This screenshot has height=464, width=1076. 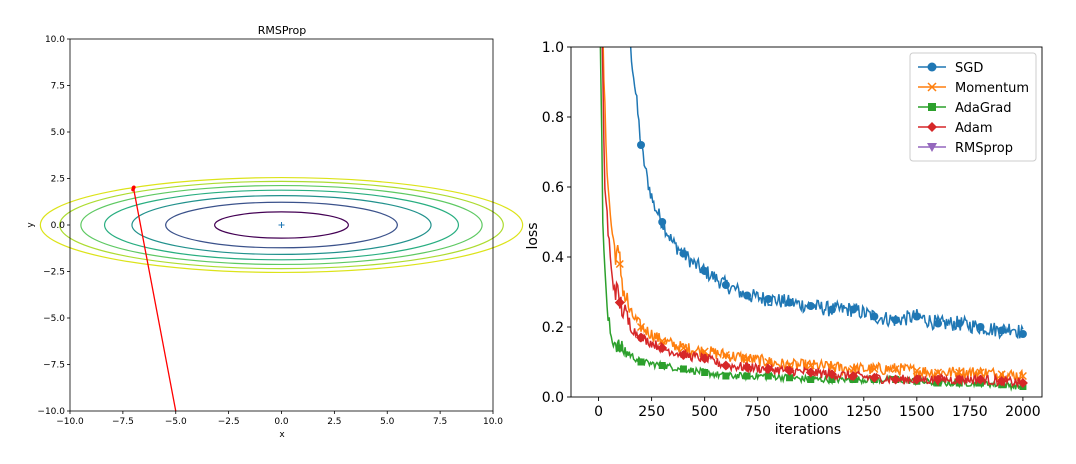 I want to click on y-tick-label: −7.5, so click(x=54, y=366).